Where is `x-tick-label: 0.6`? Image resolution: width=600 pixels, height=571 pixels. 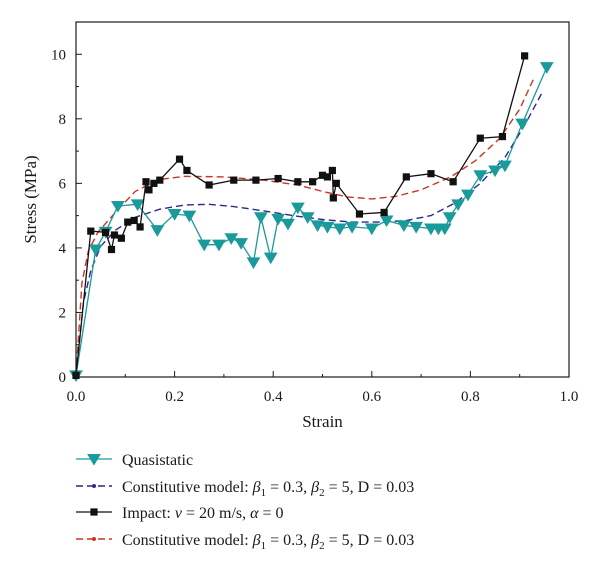 x-tick-label: 0.6 is located at coordinates (371, 397).